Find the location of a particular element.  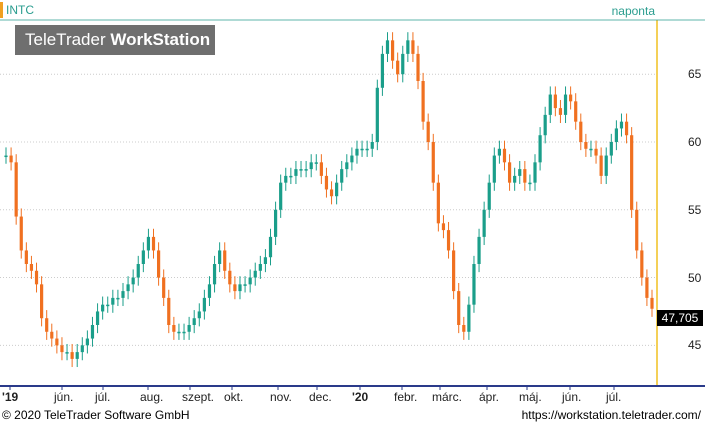

x-tick-label: szept. is located at coordinates (198, 397).